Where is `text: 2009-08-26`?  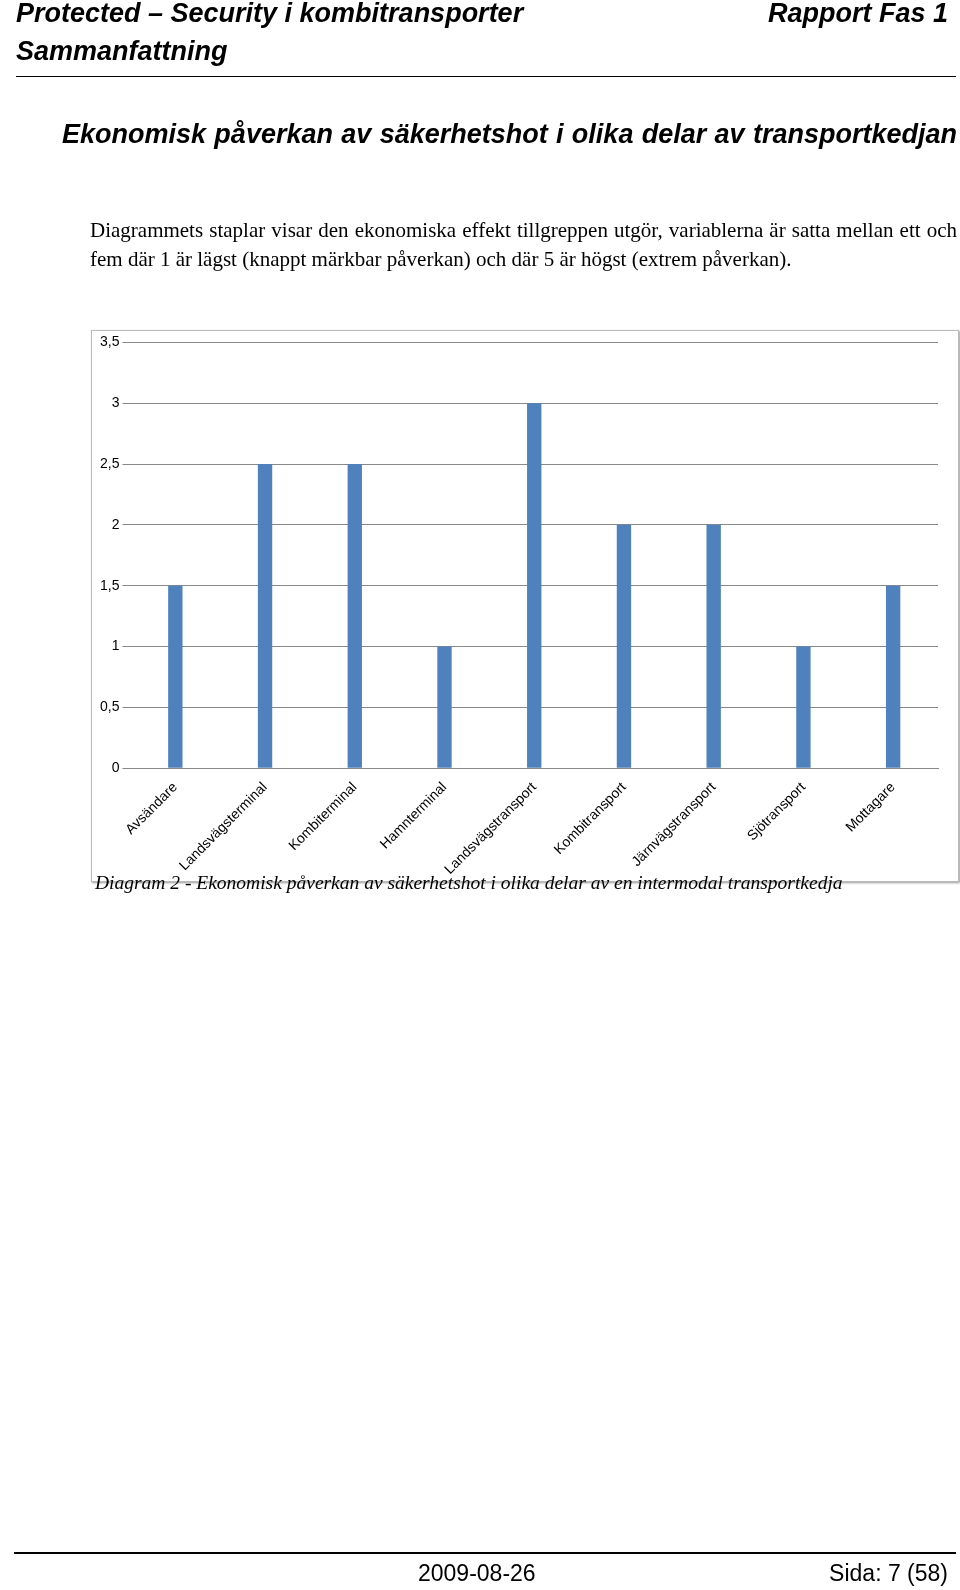 text: 2009-08-26 is located at coordinates (477, 1573).